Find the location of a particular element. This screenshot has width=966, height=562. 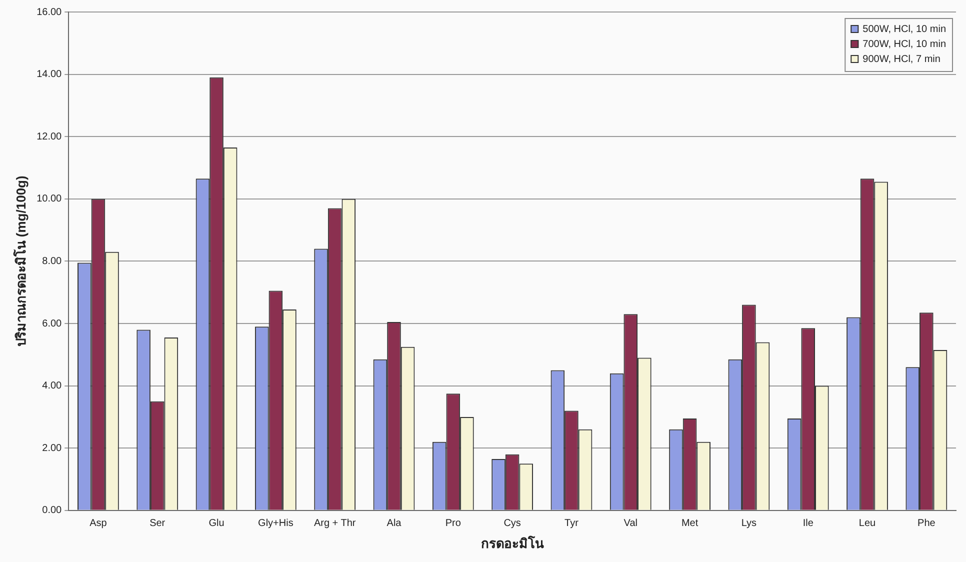

y-tick-label: 6.00 is located at coordinates (52, 324).